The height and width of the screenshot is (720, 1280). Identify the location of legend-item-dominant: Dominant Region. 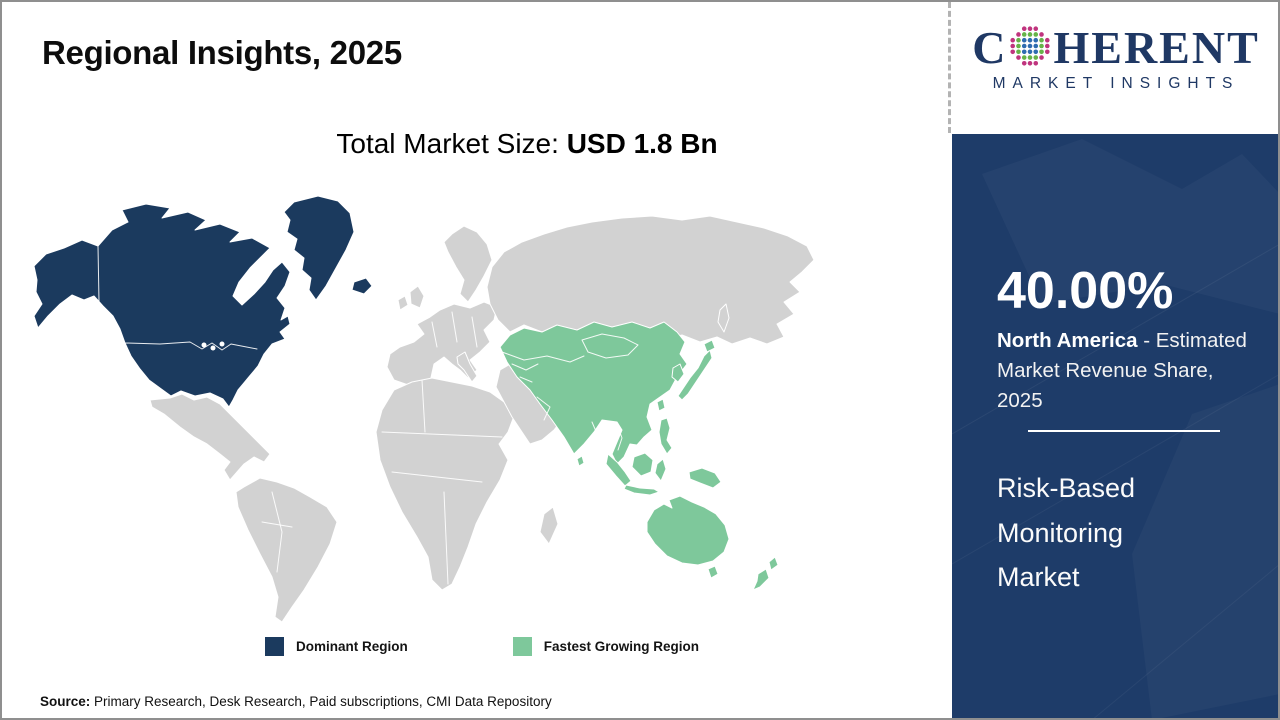
(336, 646).